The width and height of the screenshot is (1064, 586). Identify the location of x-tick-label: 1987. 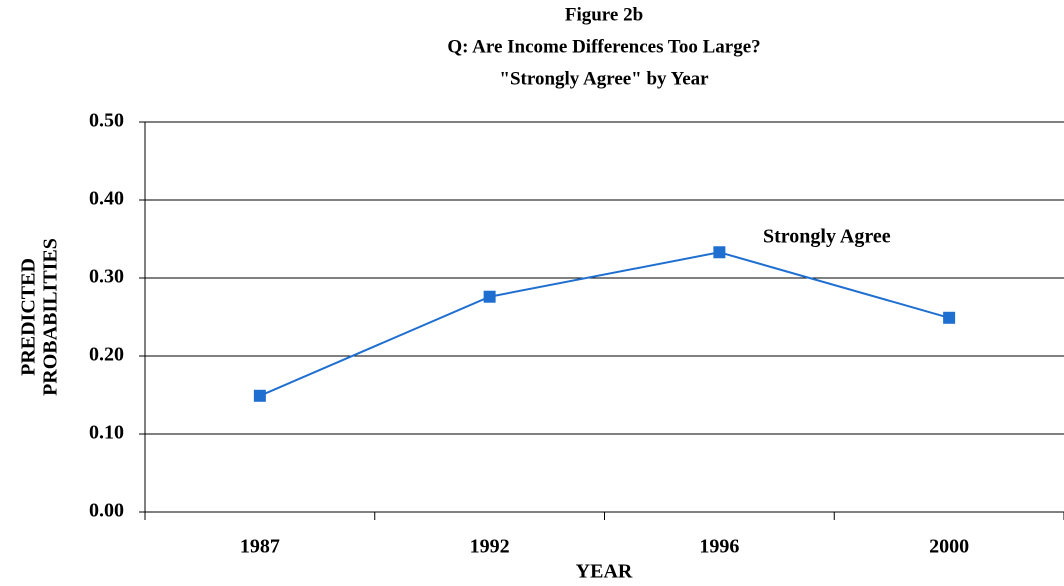
(260, 547).